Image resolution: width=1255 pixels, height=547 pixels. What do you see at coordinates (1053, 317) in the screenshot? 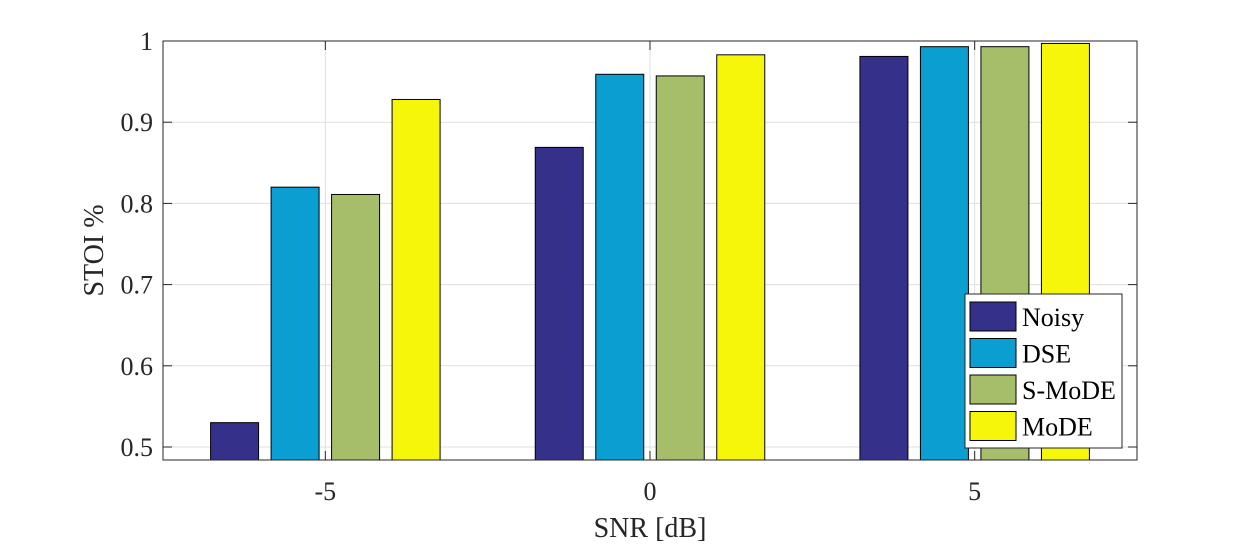
I see `legend-label: Noisy` at bounding box center [1053, 317].